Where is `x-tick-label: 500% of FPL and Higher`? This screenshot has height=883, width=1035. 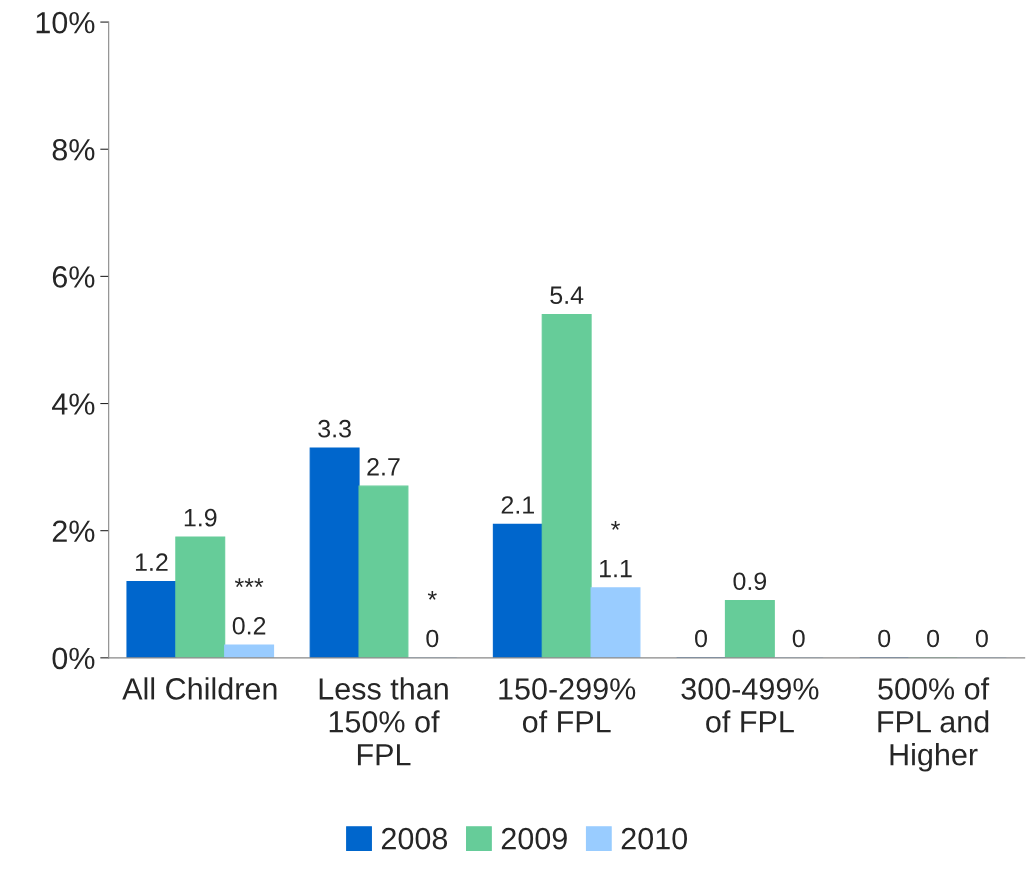 x-tick-label: 500% of FPL and Higher is located at coordinates (934, 724).